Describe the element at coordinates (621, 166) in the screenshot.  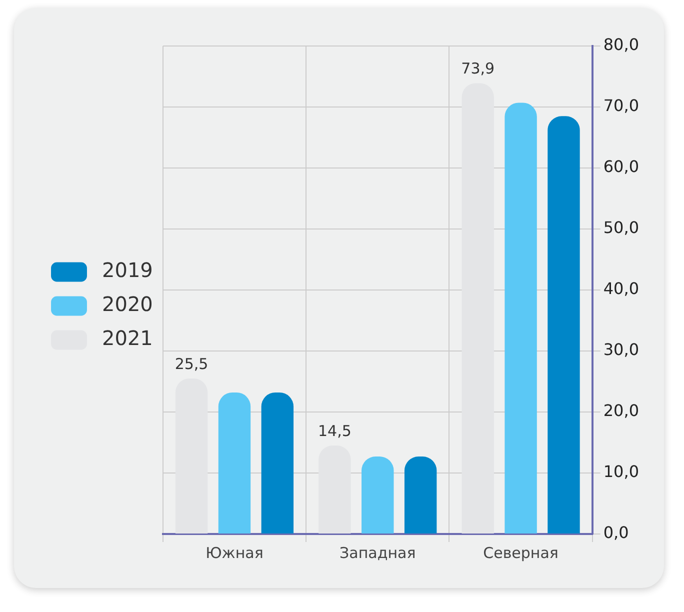
I see `y-tick-label: 60,0` at that location.